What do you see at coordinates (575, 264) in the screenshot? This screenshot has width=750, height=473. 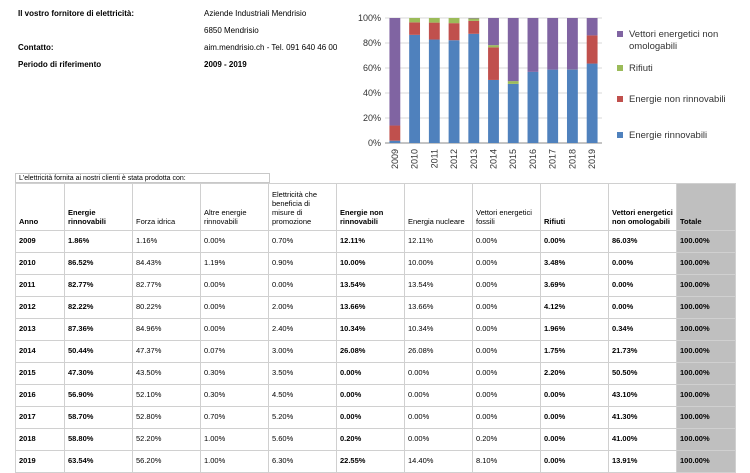 I see `value-cell: 3.48%` at bounding box center [575, 264].